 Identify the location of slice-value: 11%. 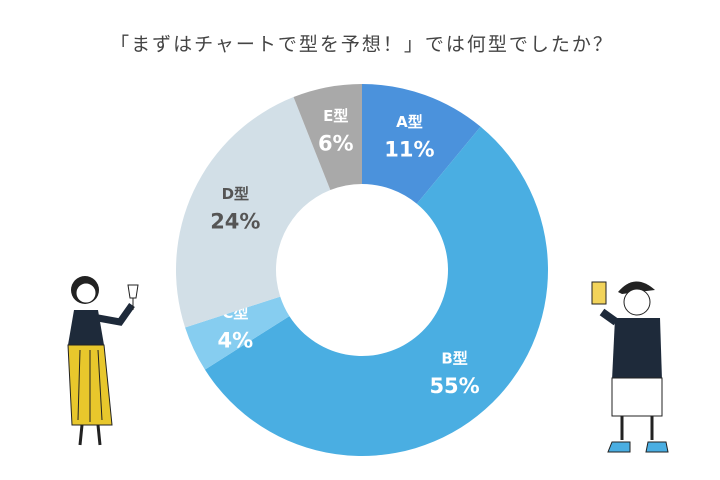
(409, 149).